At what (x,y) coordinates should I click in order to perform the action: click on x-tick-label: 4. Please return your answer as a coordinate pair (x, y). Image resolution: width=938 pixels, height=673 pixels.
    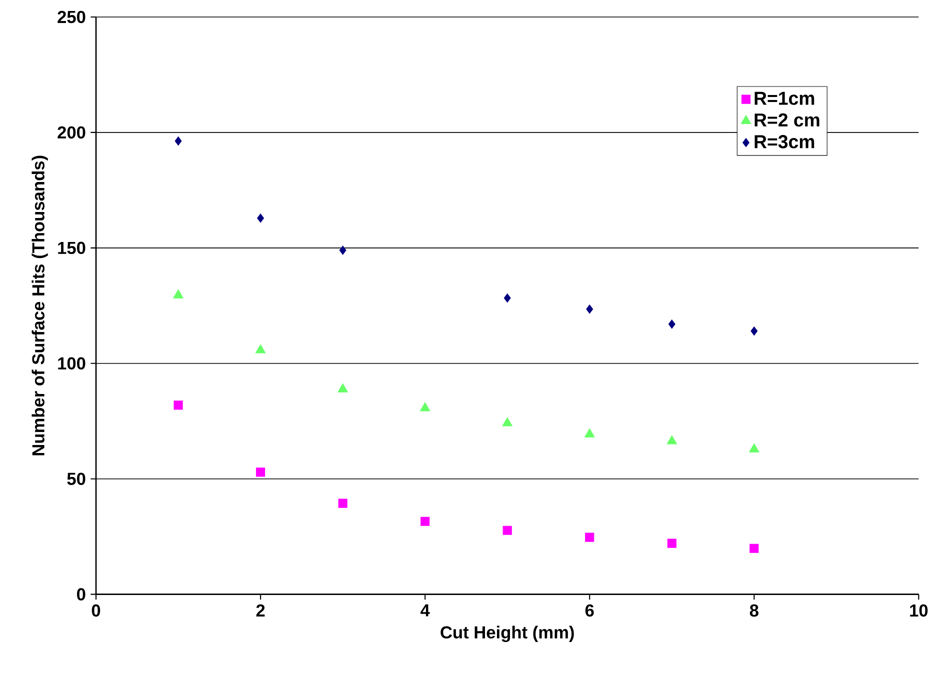
    Looking at the image, I should click on (425, 610).